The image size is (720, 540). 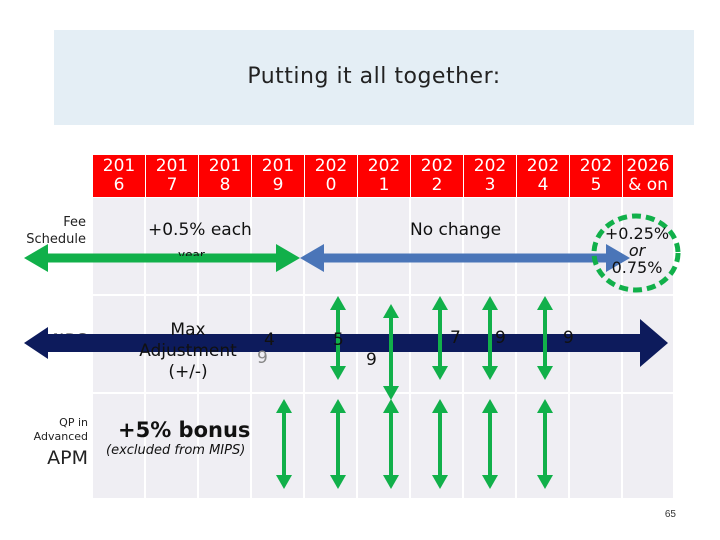 I want to click on max-adjustment-line1: Max, so click(x=188, y=330).